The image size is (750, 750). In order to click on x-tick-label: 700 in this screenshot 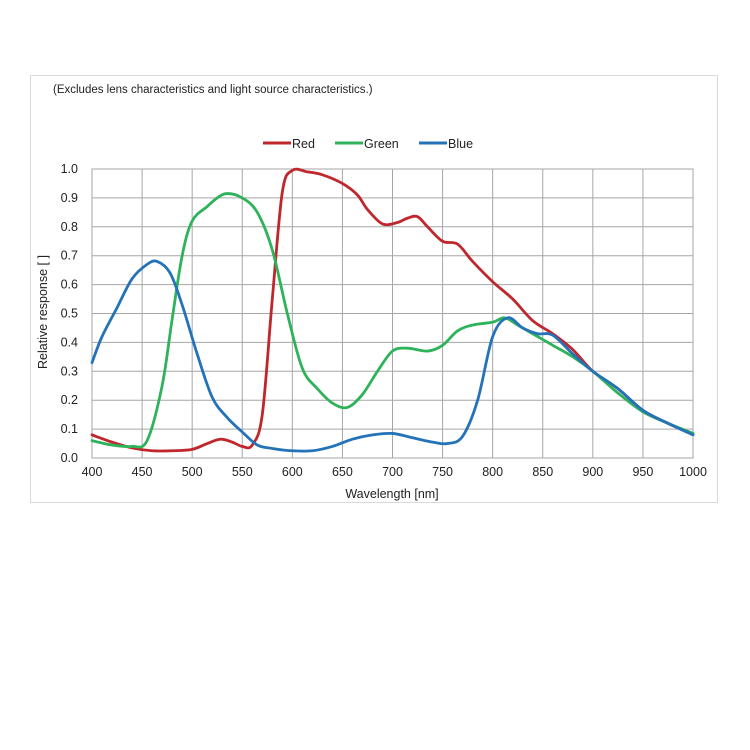, I will do `click(392, 472)`.